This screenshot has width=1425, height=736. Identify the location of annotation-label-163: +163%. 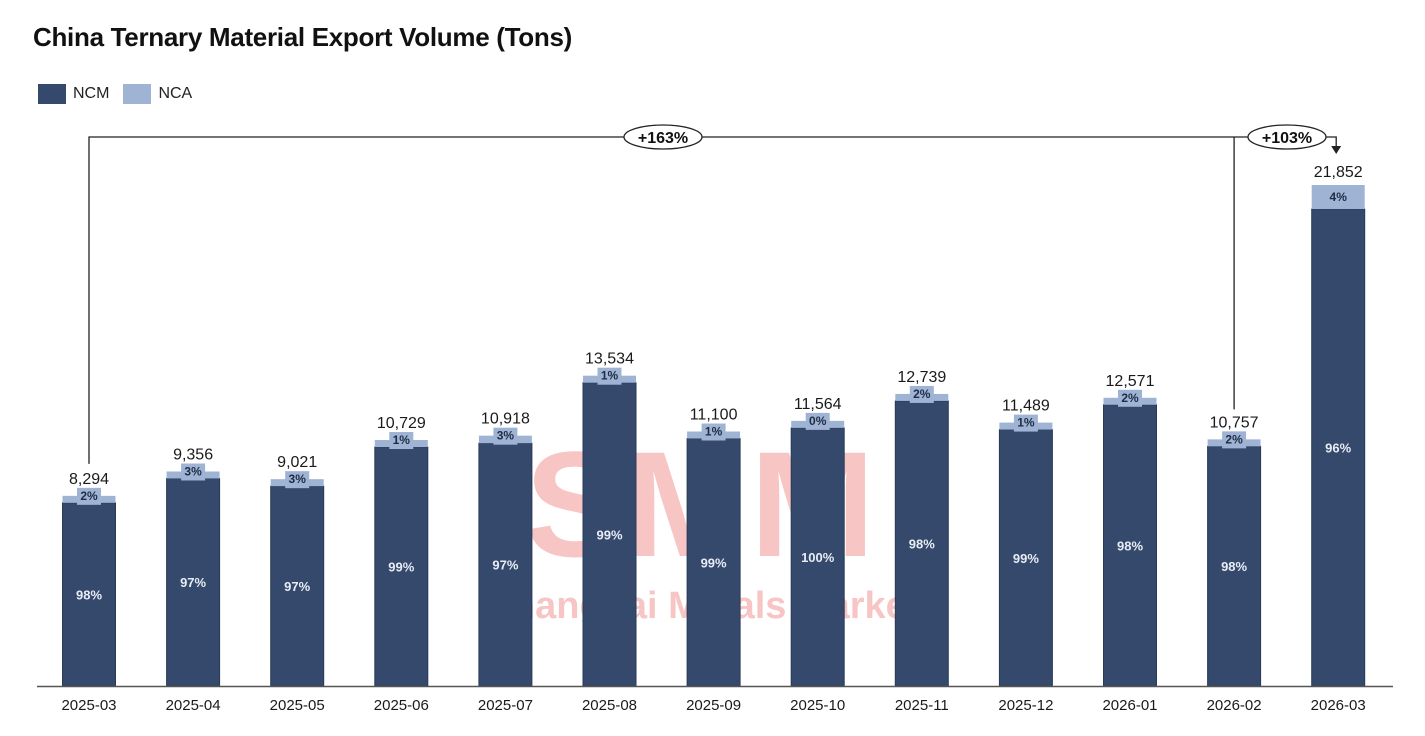
(663, 138).